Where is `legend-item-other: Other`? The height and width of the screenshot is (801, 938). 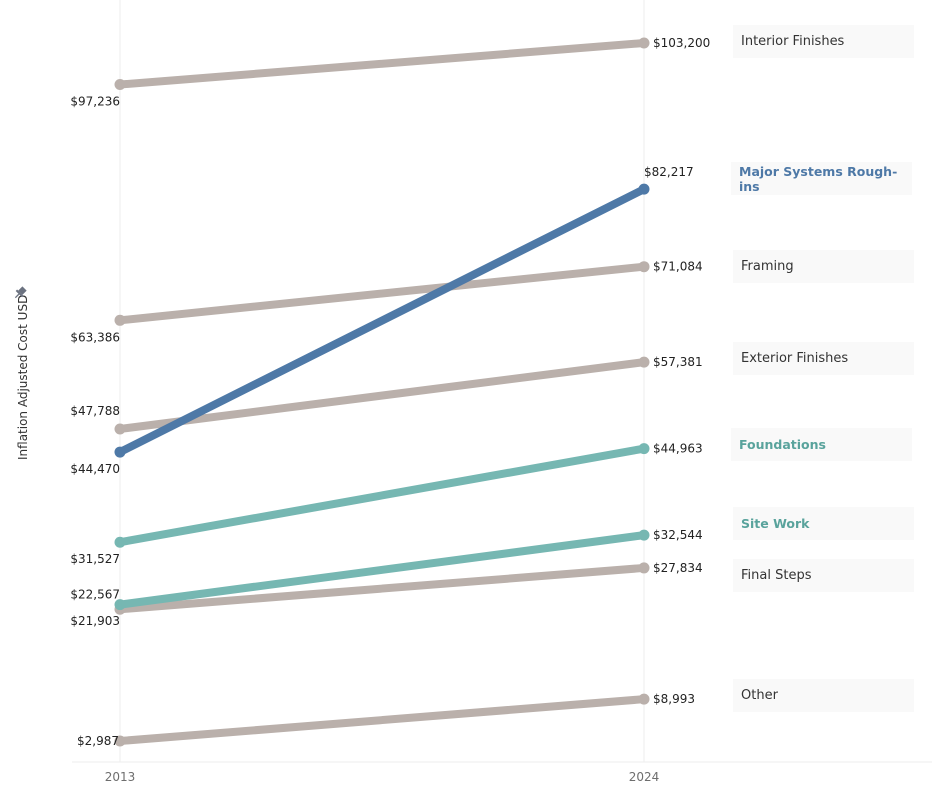 legend-item-other: Other is located at coordinates (823, 695).